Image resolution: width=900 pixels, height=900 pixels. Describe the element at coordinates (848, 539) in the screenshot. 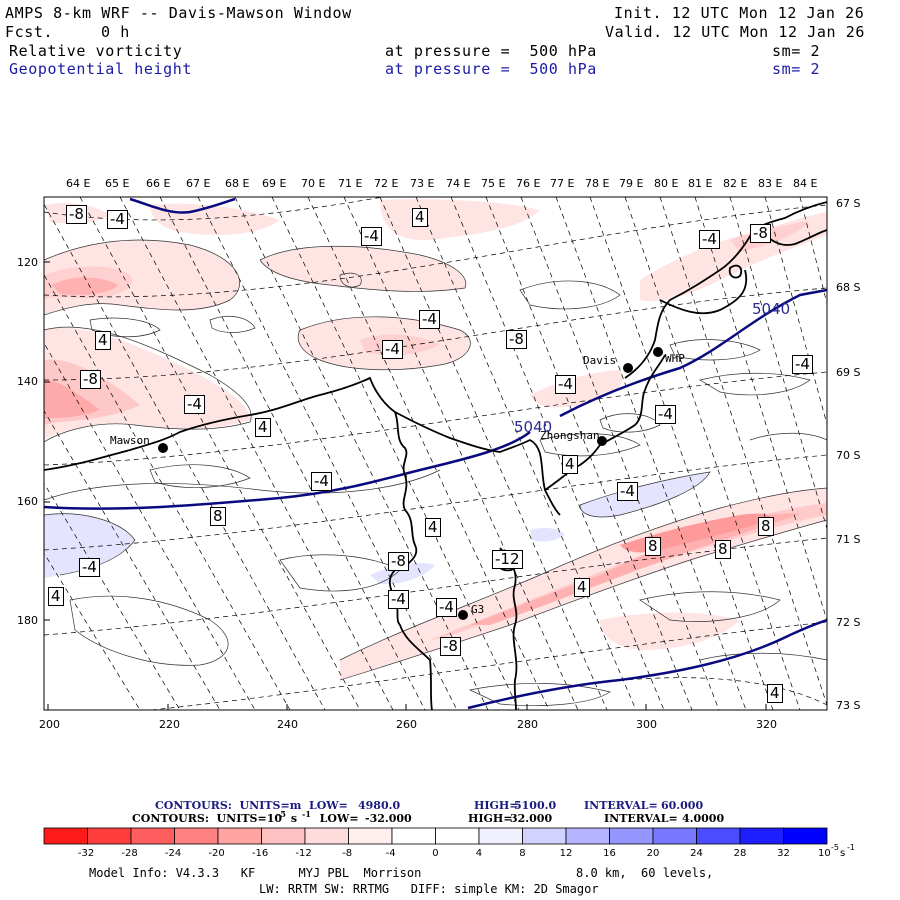

I see `lat-label: 71 S` at that location.